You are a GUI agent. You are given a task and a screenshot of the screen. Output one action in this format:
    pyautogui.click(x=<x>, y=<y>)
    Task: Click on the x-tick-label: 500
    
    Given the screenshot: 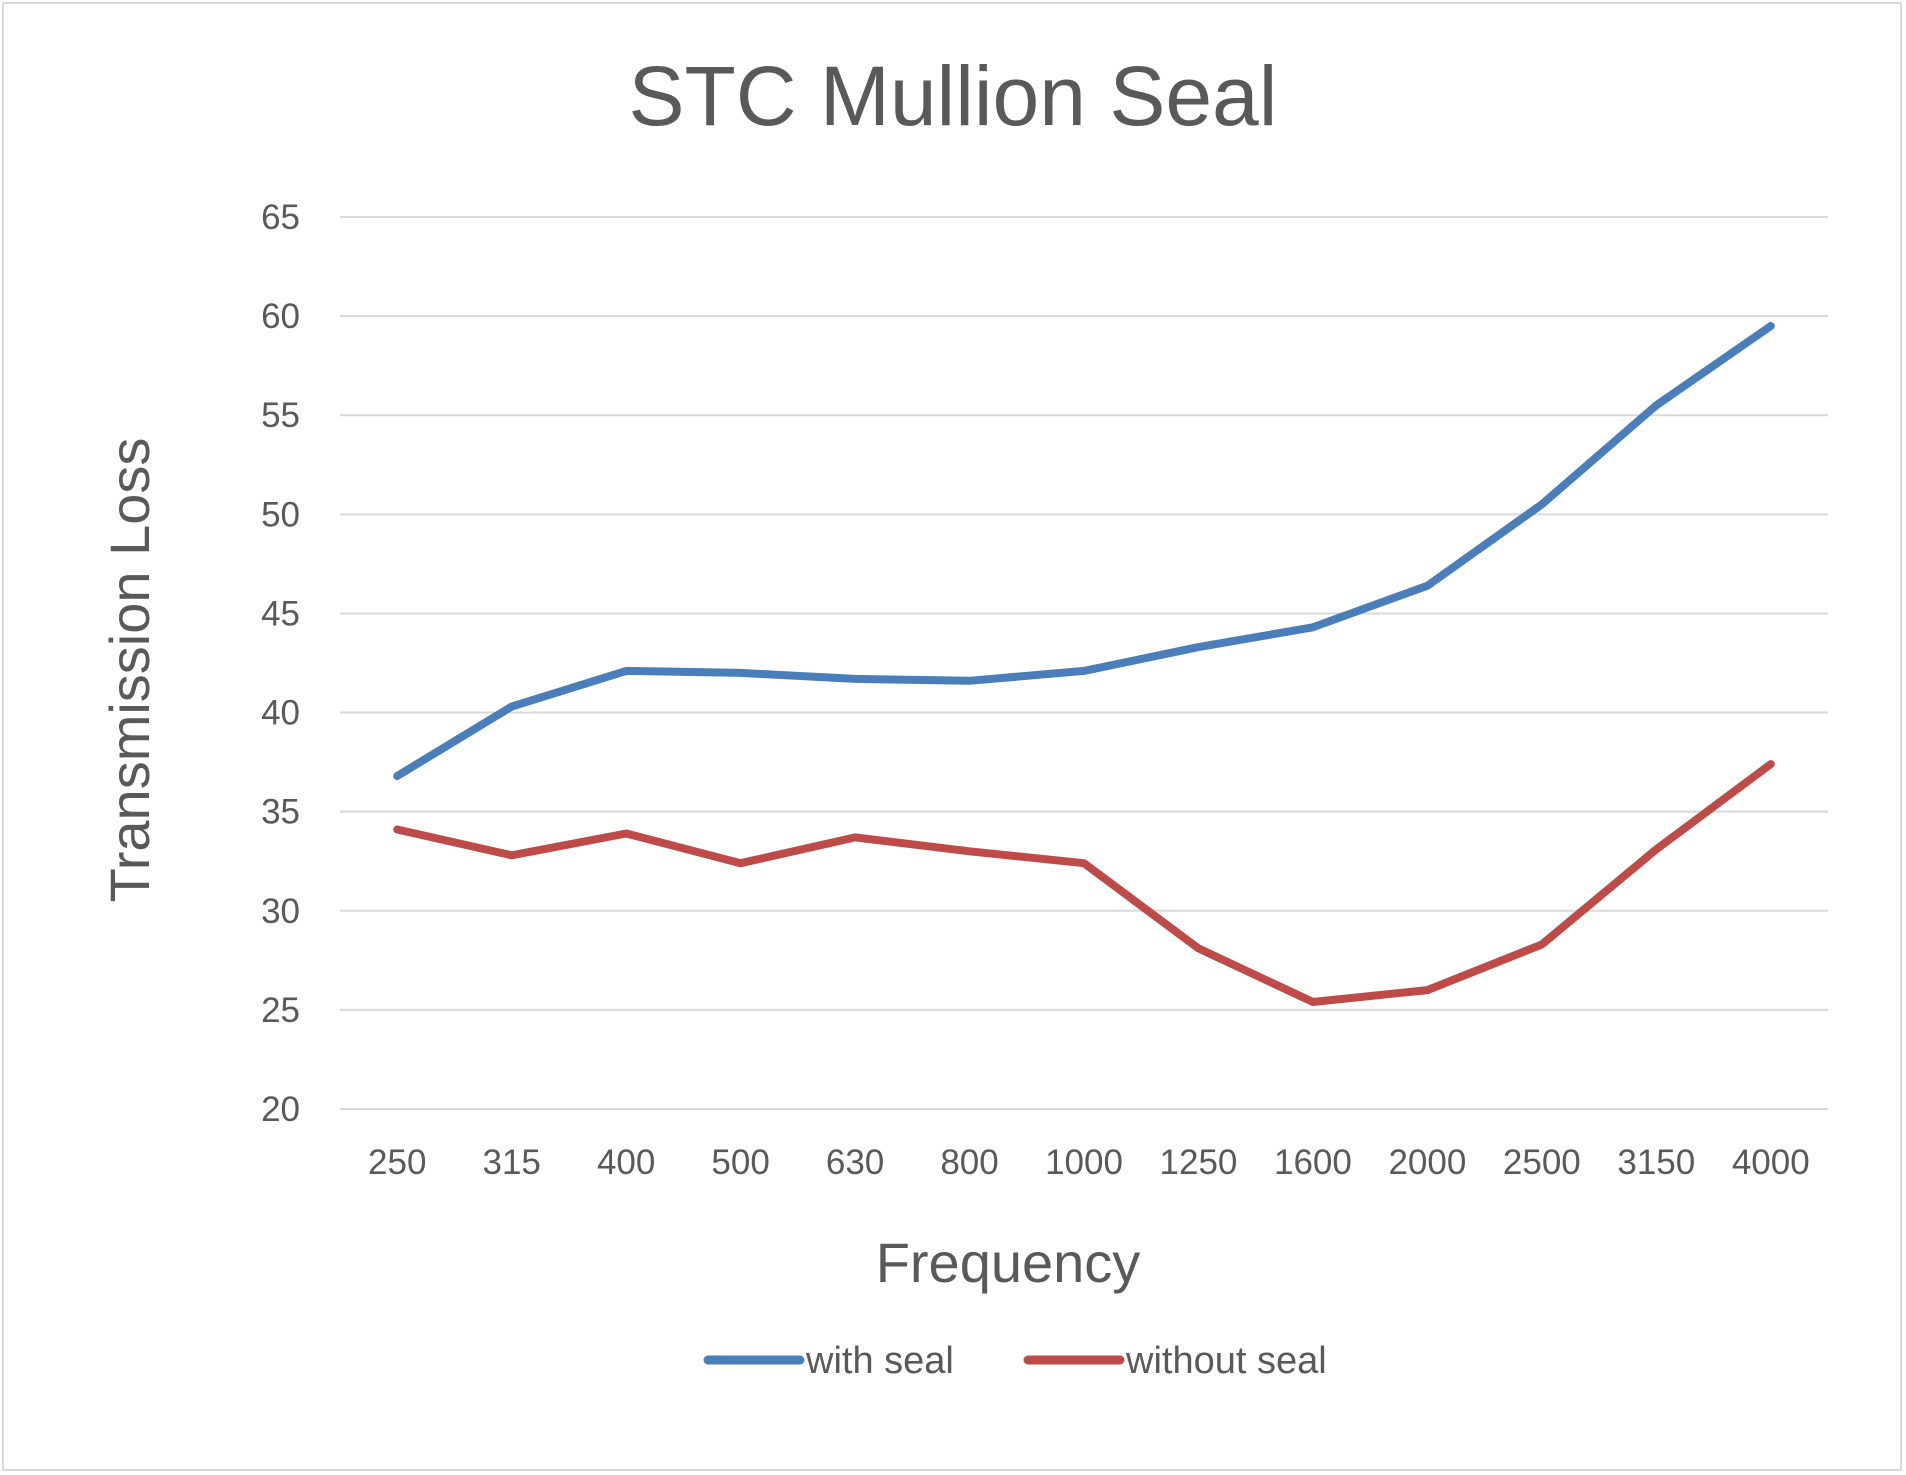 What is the action you would take?
    pyautogui.click(x=740, y=1162)
    